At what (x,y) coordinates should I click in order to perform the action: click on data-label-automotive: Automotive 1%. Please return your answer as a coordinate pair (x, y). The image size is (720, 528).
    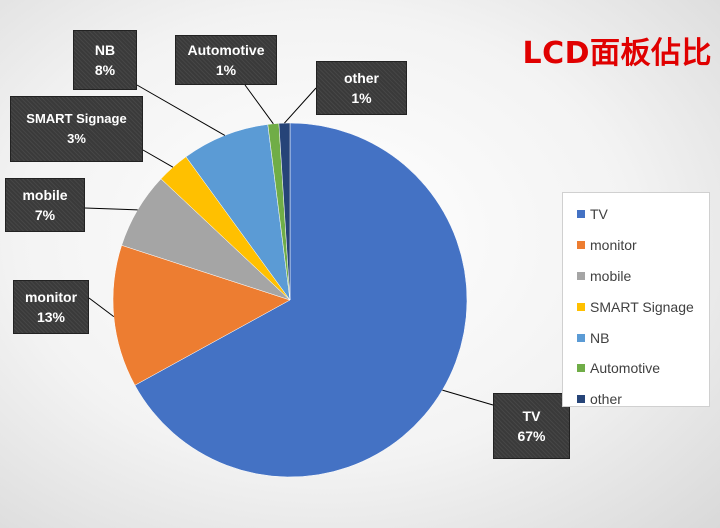
    Looking at the image, I should click on (226, 60).